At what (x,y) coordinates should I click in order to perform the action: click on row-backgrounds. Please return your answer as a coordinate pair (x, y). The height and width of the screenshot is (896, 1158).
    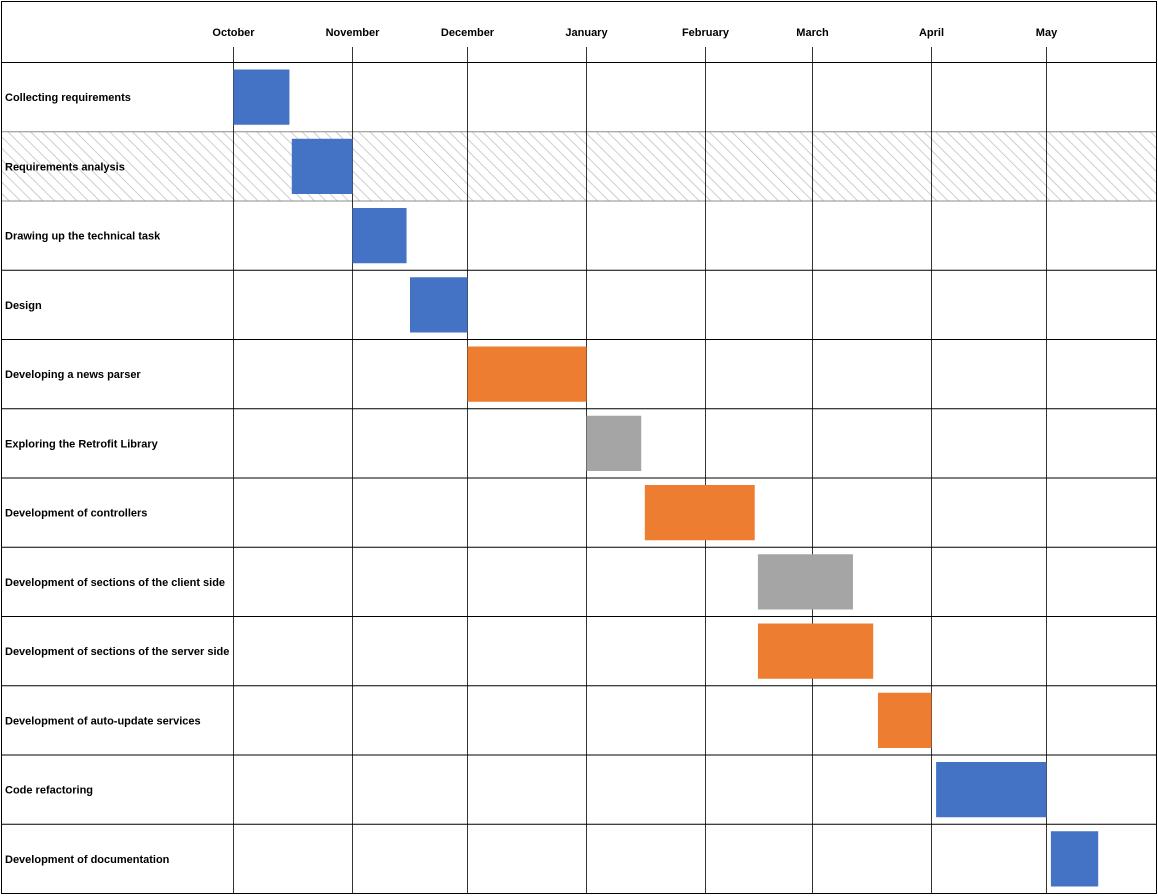
    Looking at the image, I should click on (579, 166).